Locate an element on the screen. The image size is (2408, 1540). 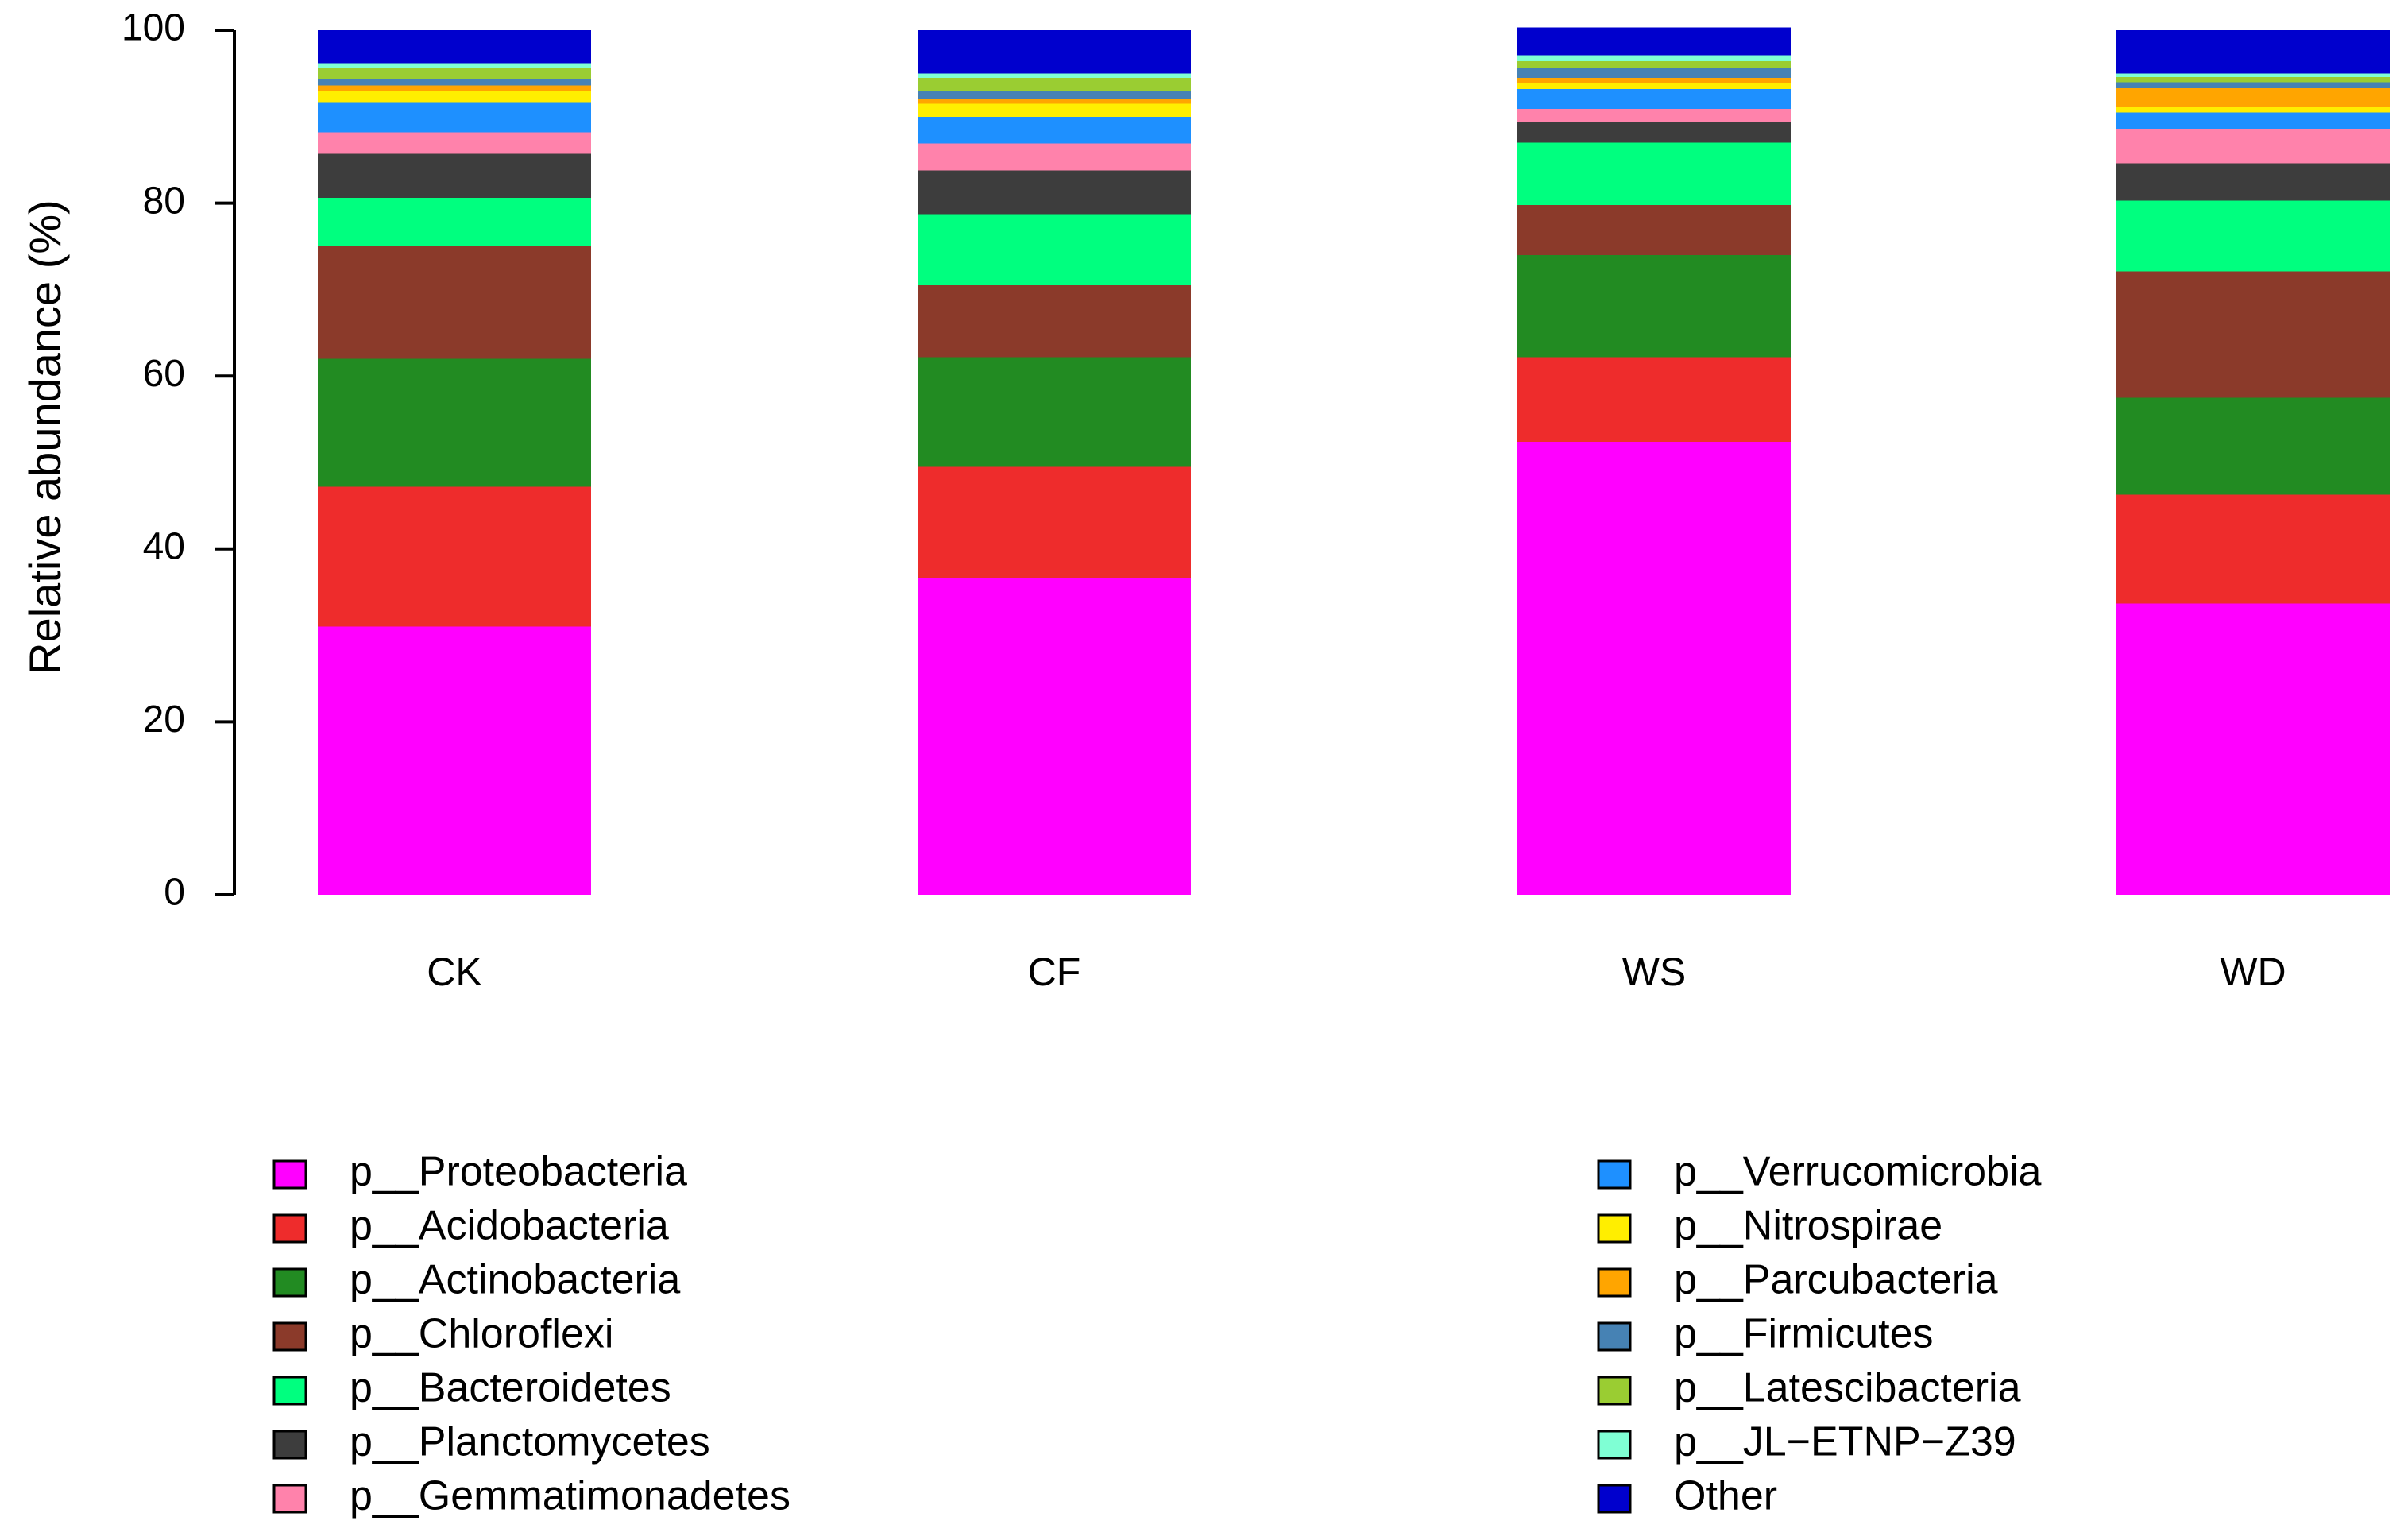
bar-segment-ck-p-gemmatimonadetes is located at coordinates (454, 143).